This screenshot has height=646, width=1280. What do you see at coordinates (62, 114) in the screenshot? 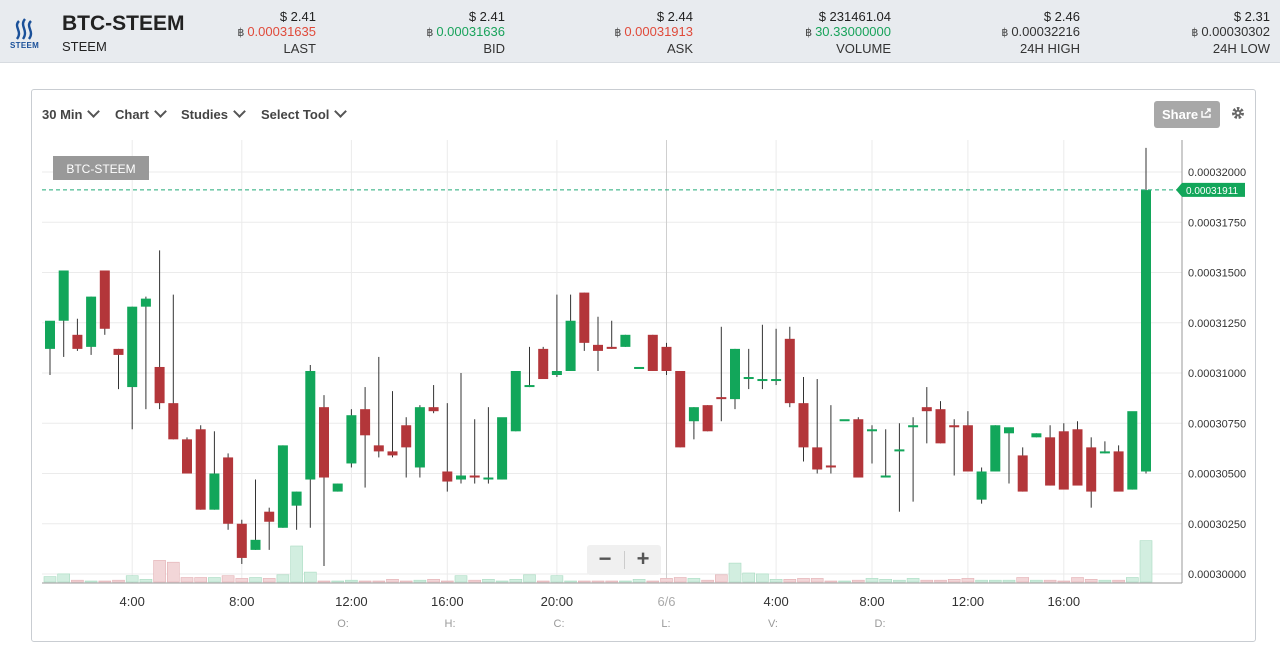
I see `interval-label: 30 Min` at bounding box center [62, 114].